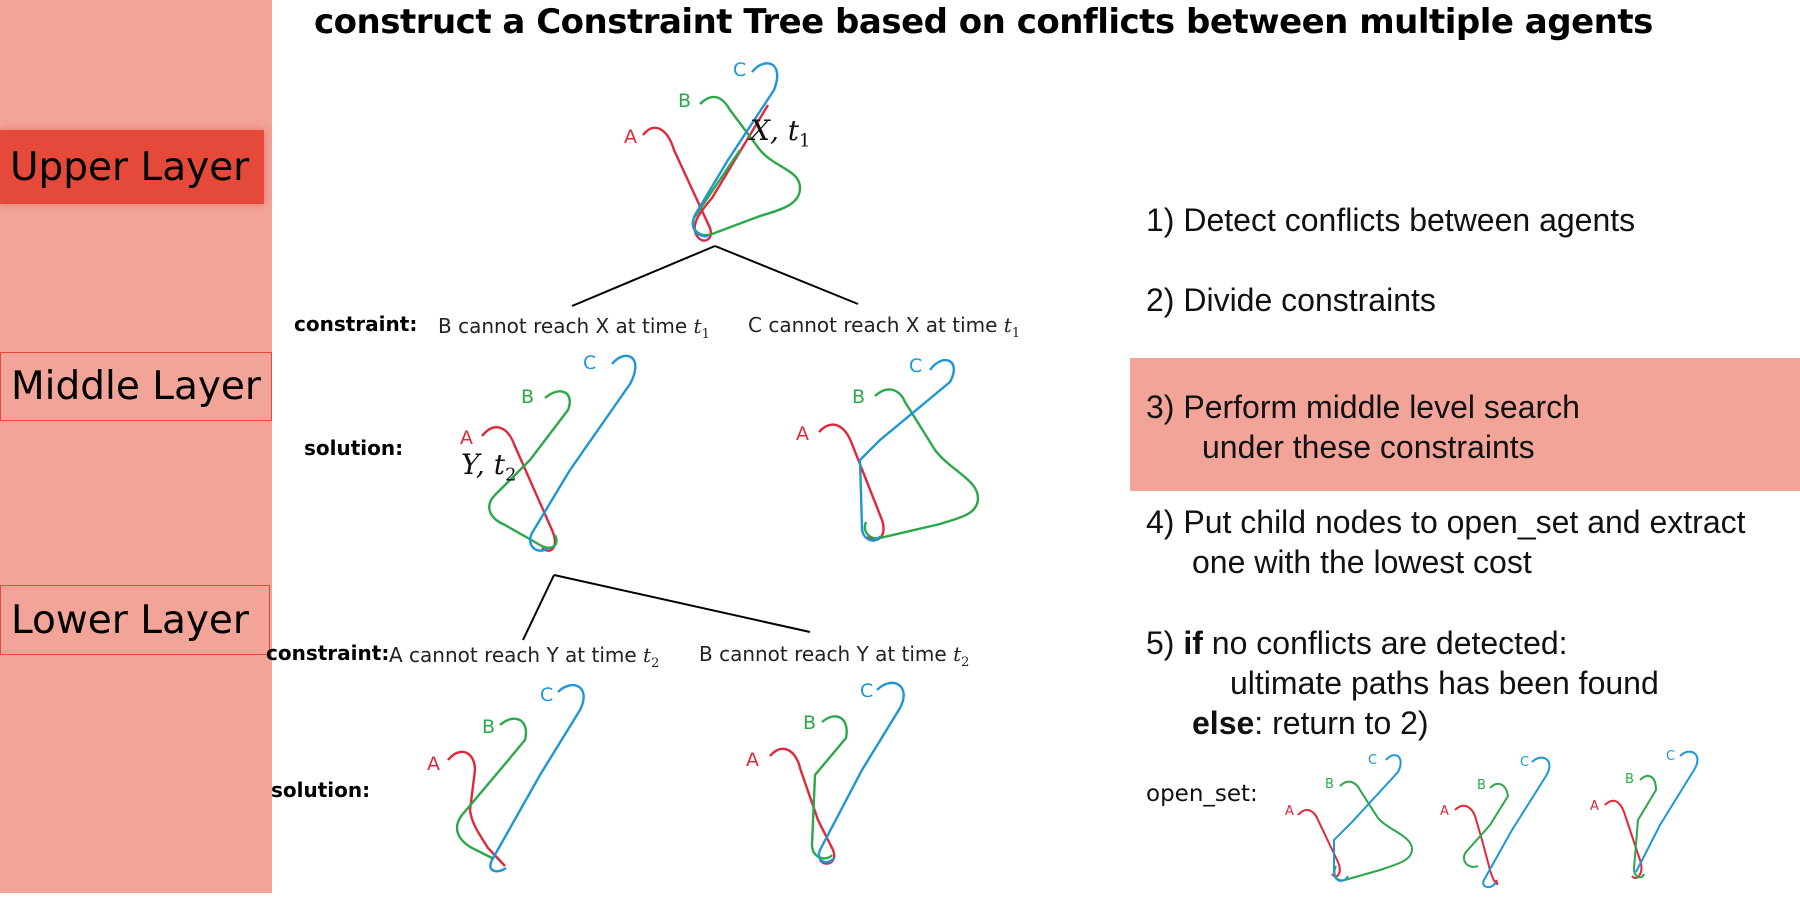 The image size is (1800, 901). Describe the element at coordinates (786, 275) in the screenshot. I see `tree-edge-root-right` at that location.